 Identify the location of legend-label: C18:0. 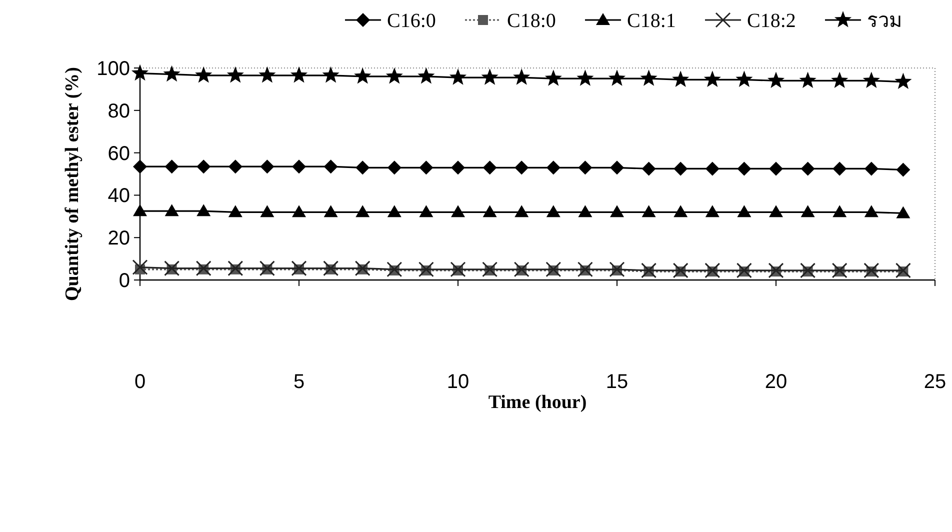
(531, 21).